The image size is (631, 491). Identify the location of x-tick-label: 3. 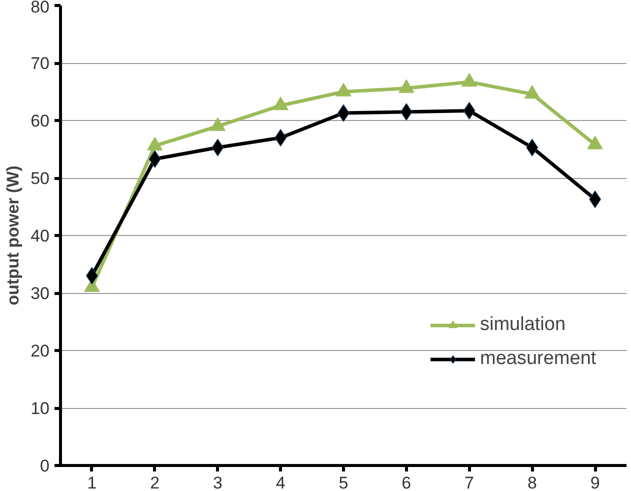
(217, 482).